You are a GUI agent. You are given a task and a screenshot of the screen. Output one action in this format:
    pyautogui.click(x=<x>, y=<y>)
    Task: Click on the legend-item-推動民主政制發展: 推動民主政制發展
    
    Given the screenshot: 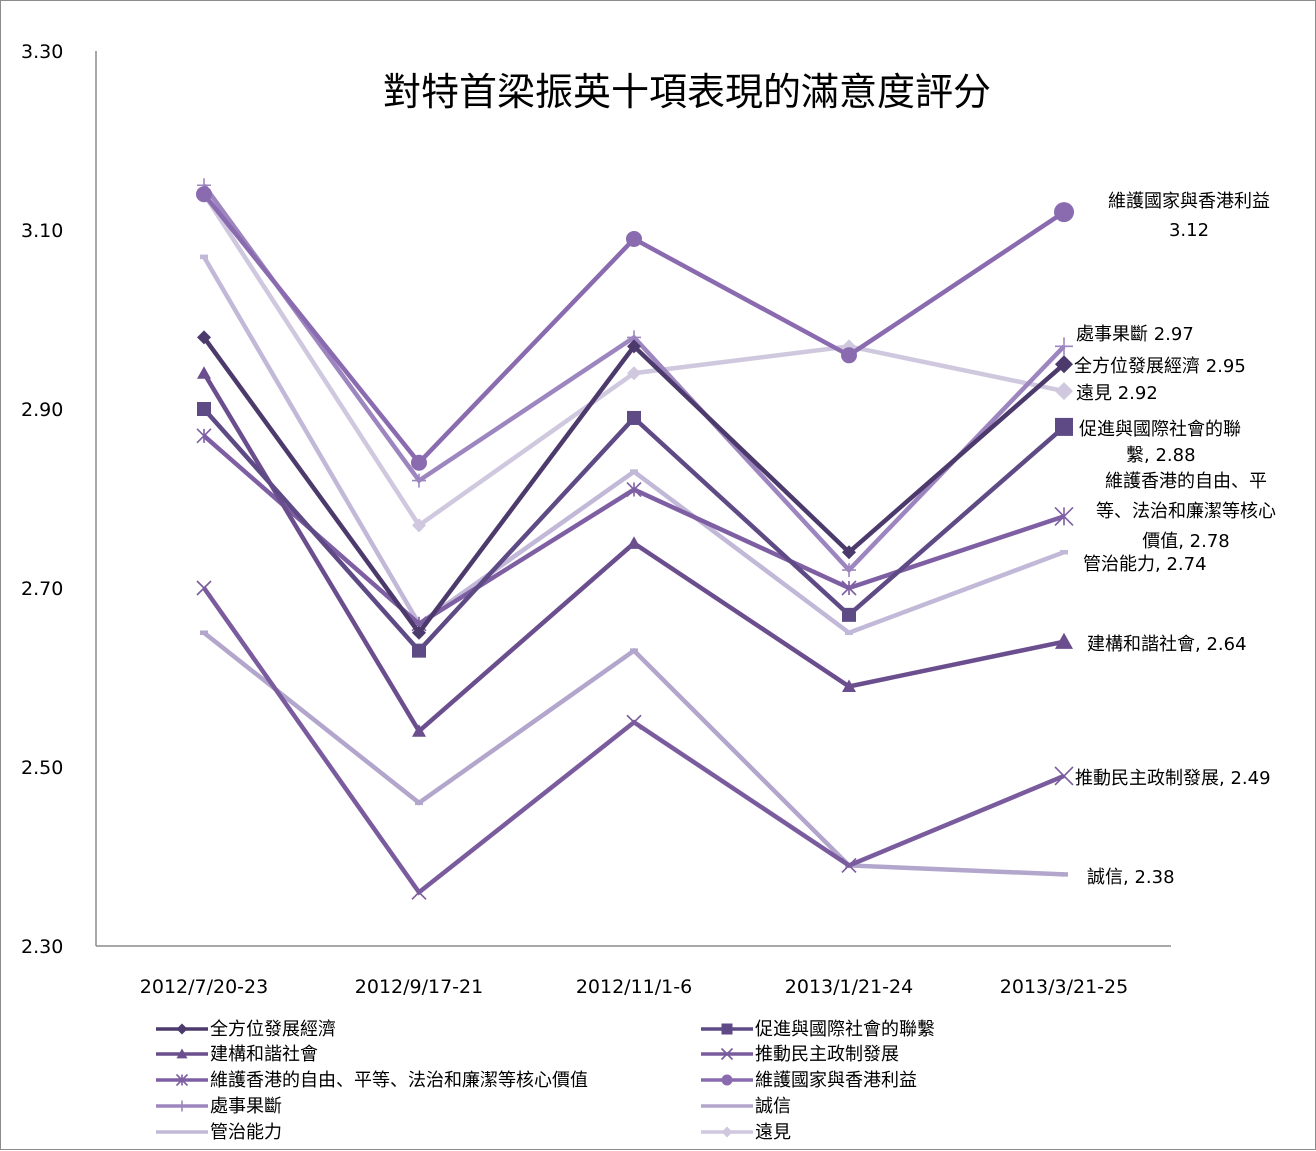 What is the action you would take?
    pyautogui.click(x=800, y=1054)
    